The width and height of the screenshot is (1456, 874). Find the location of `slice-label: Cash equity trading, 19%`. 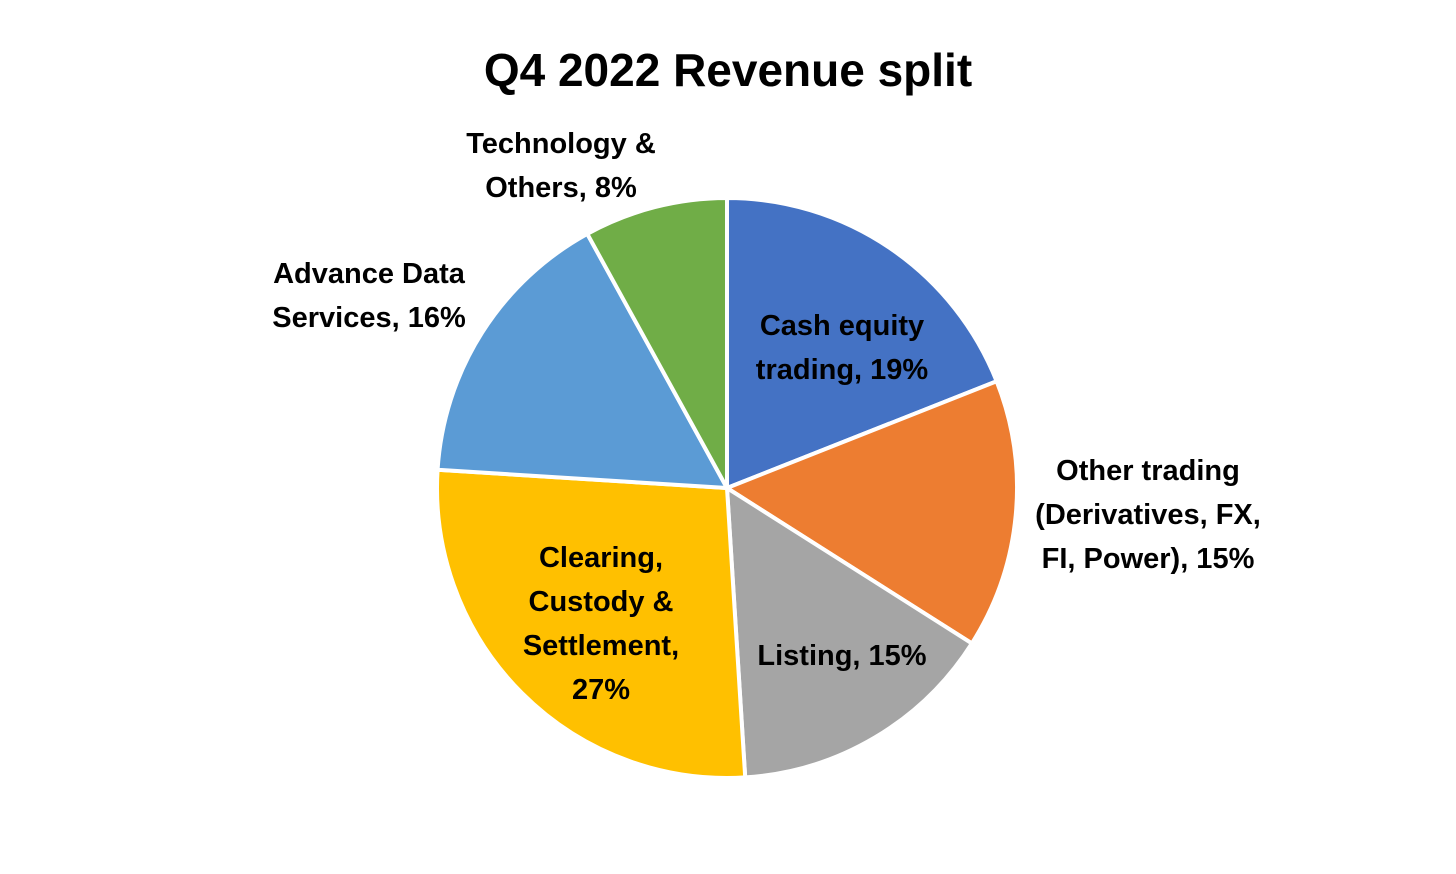

slice-label: Cash equity trading, 19% is located at coordinates (842, 348).